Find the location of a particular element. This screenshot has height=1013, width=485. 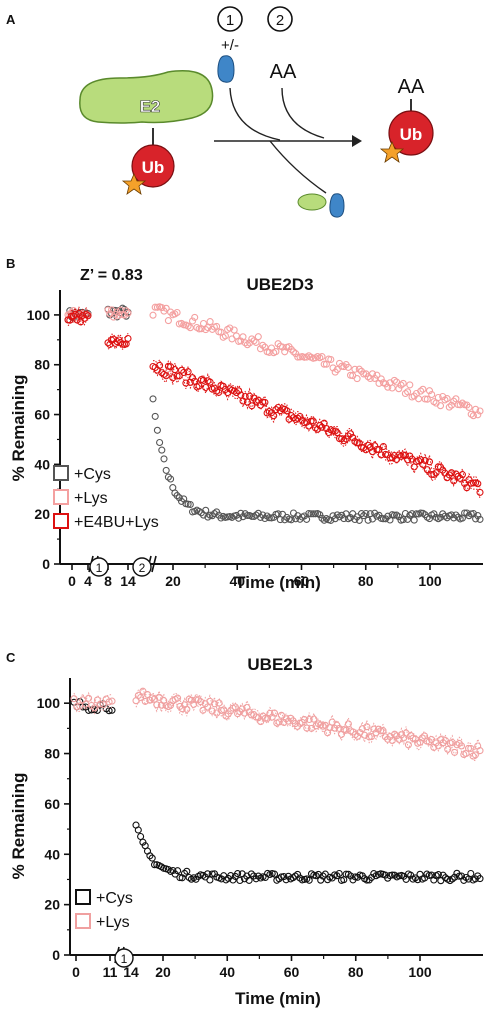

chart-c-error-band-lower is located at coordinates (93, 709).